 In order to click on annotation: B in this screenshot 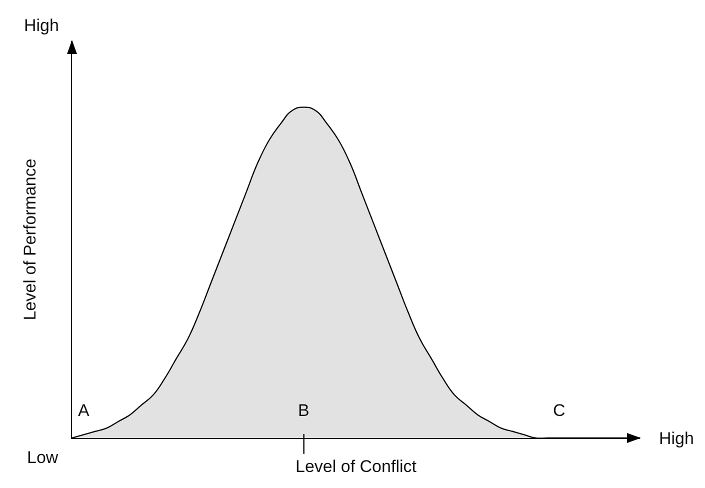, I will do `click(304, 410)`.